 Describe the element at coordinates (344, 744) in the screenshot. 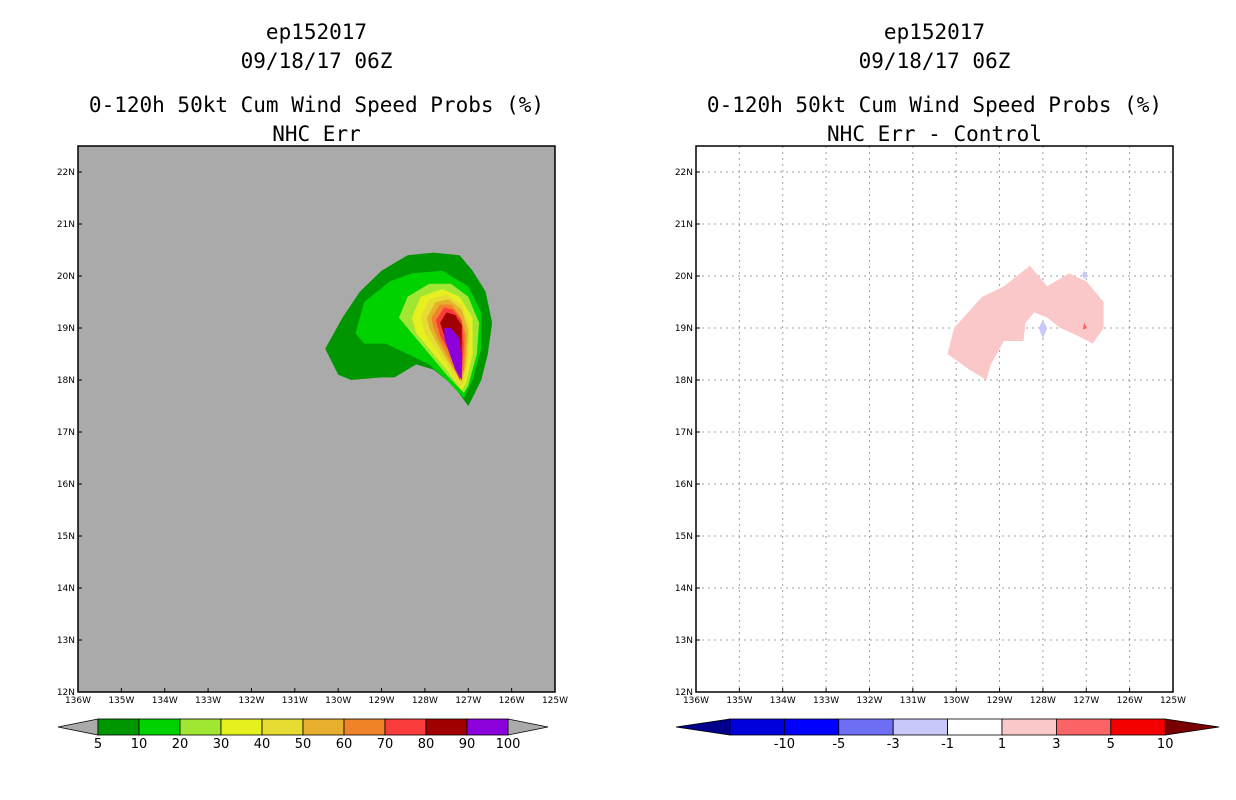

I see `colorbar-label: 60` at that location.